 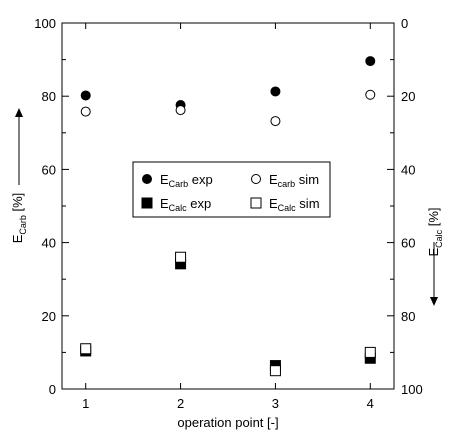 I want to click on y-axis-label-sub: Carb, so click(x=23, y=225).